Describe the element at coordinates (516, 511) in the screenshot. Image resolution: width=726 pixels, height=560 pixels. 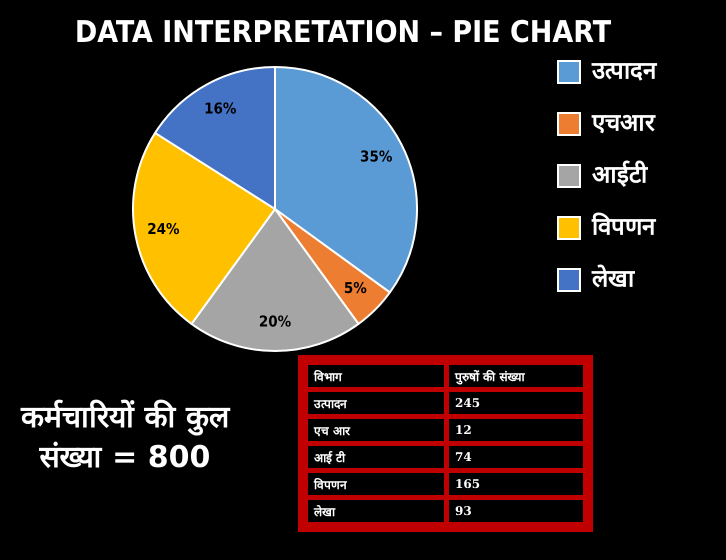
I see `data-label: 93` at that location.